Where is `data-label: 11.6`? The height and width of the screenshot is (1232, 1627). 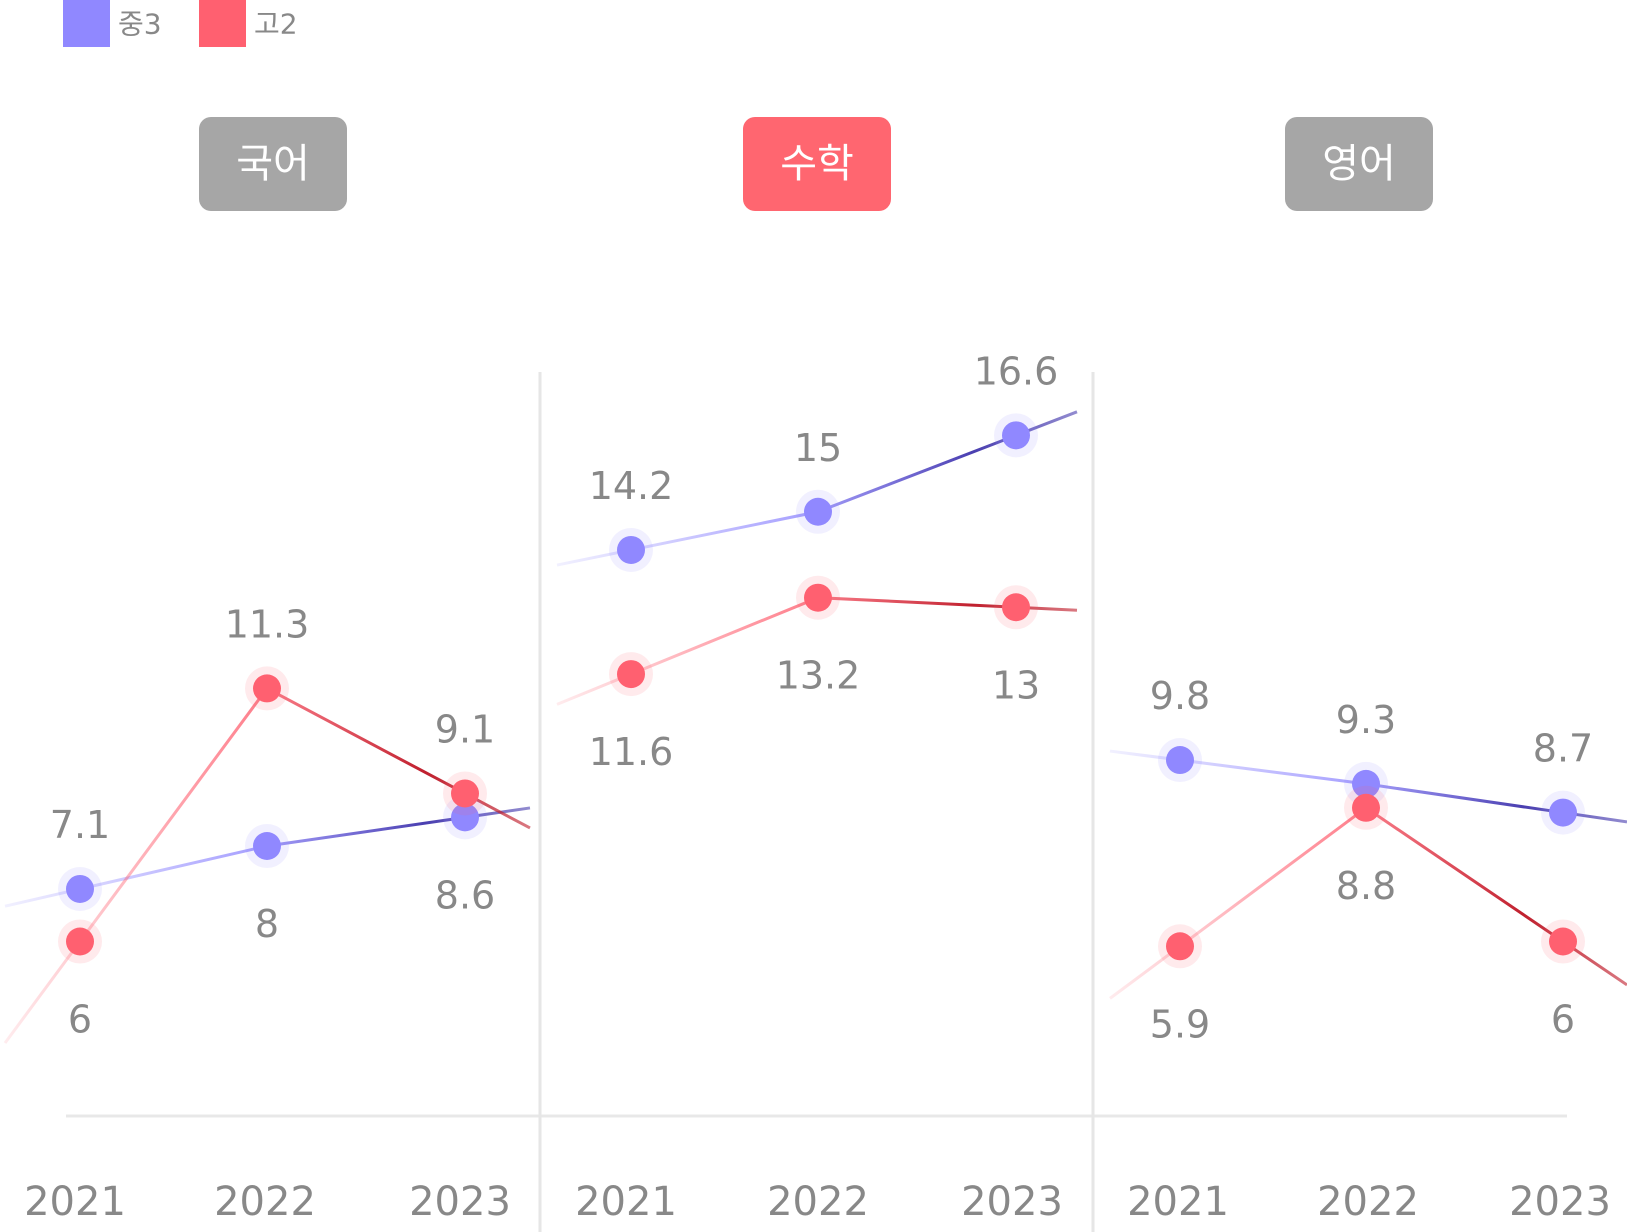
data-label: 11.6 is located at coordinates (631, 752).